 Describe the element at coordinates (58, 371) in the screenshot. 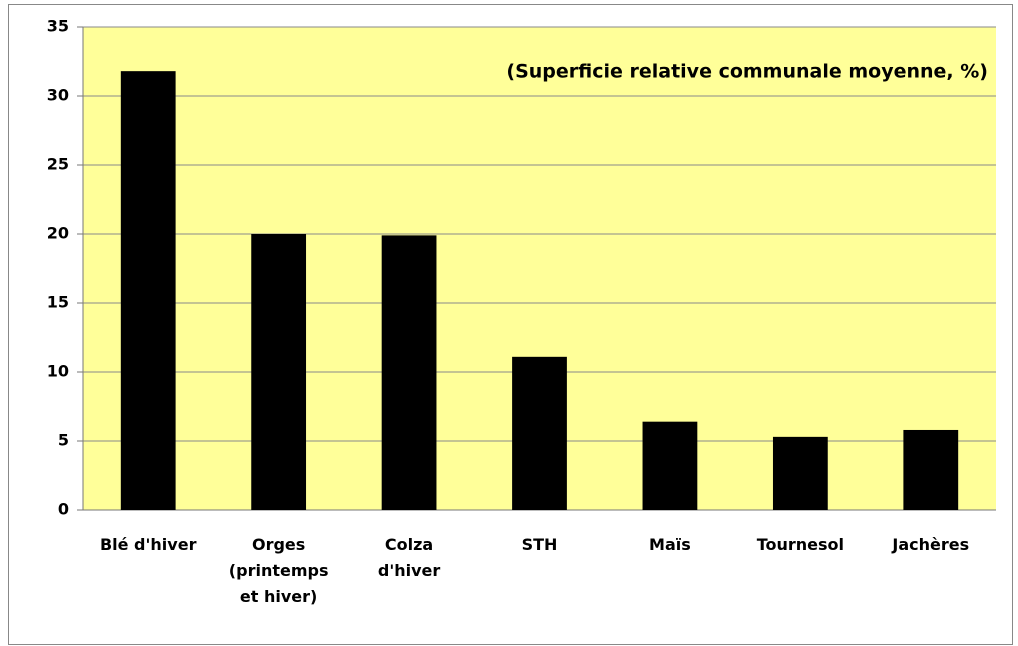

I see `y-tick-label: 10` at that location.